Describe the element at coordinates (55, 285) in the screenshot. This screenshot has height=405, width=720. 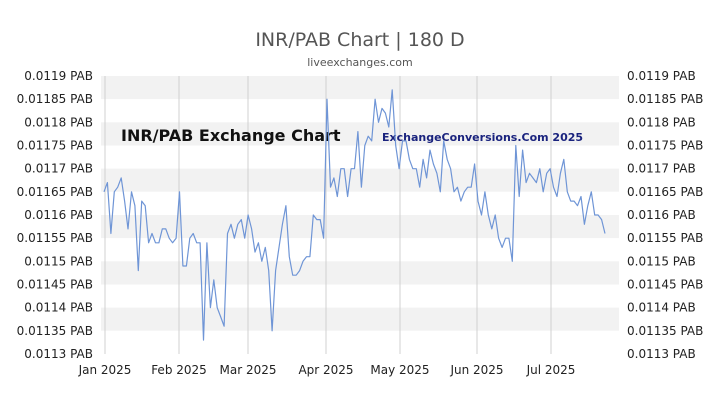
I see `y-tick-label-left: 0.01145 PAB` at that location.